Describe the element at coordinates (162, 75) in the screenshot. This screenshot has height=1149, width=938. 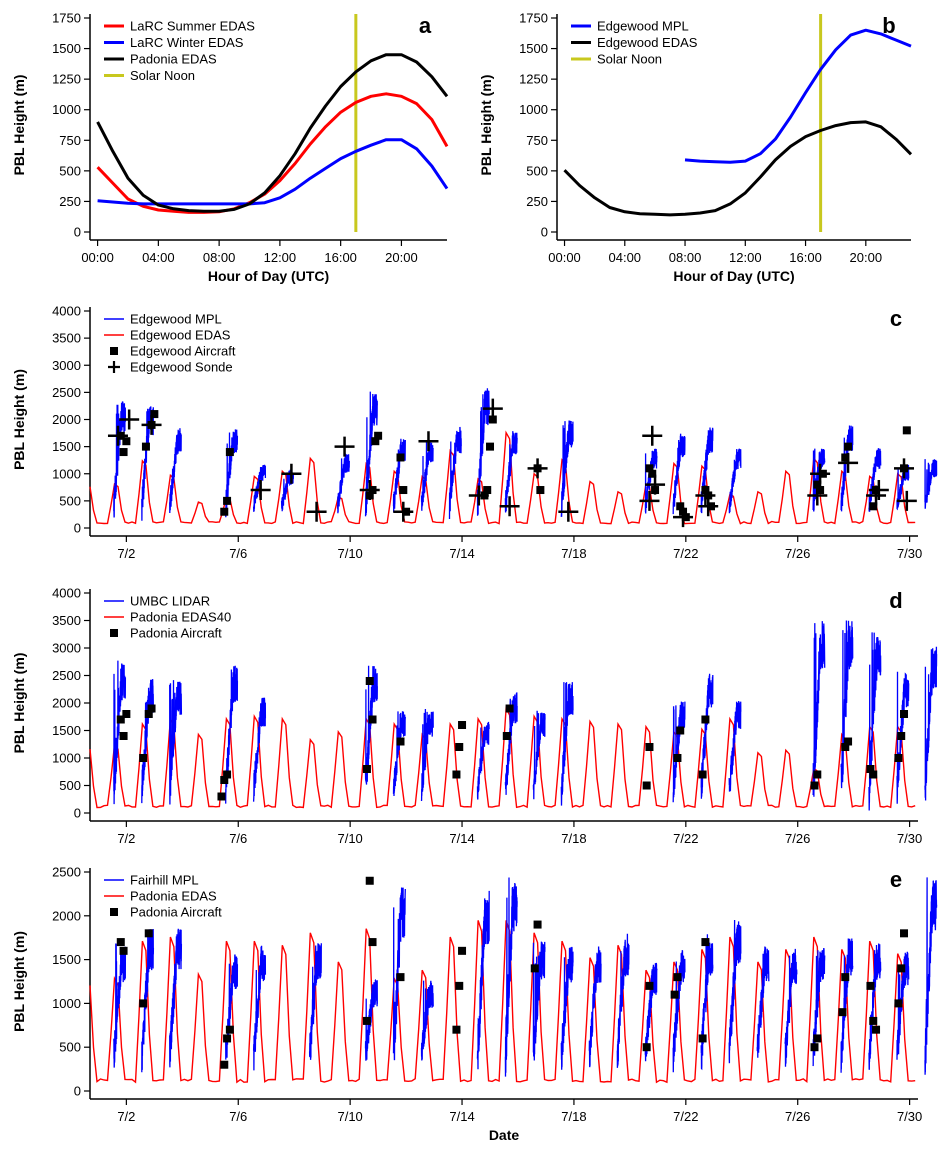
I see `legend-label: Solar Noon` at that location.